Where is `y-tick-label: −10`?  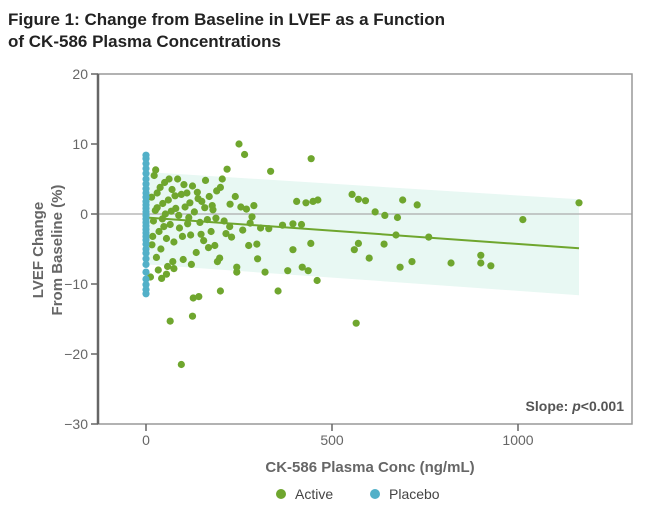
y-tick-label: −10 is located at coordinates (76, 284).